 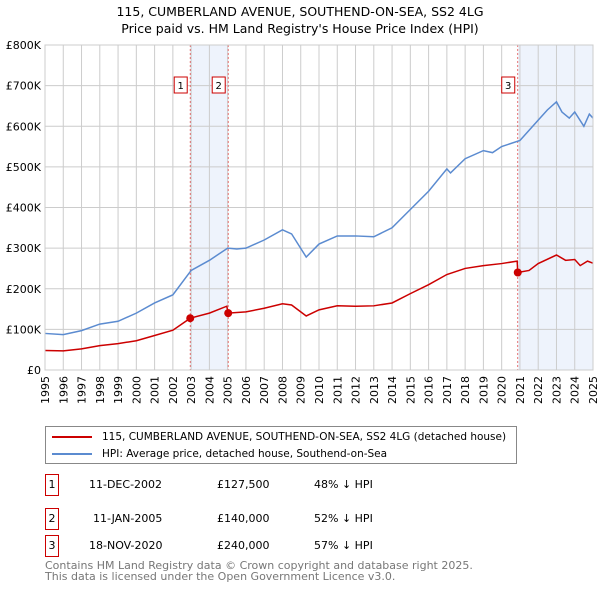 I want to click on x-tick-label: 2011, so click(x=337, y=390).